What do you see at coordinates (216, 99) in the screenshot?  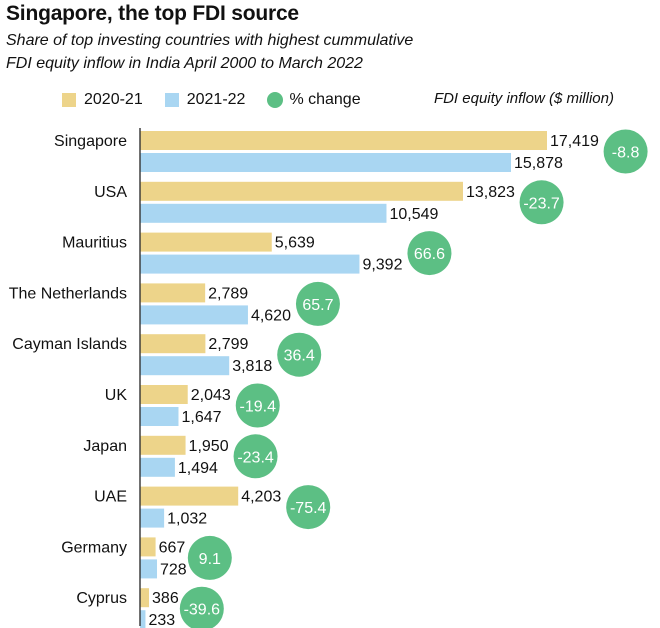 I see `legend-label-2021-22: 2021-22` at bounding box center [216, 99].